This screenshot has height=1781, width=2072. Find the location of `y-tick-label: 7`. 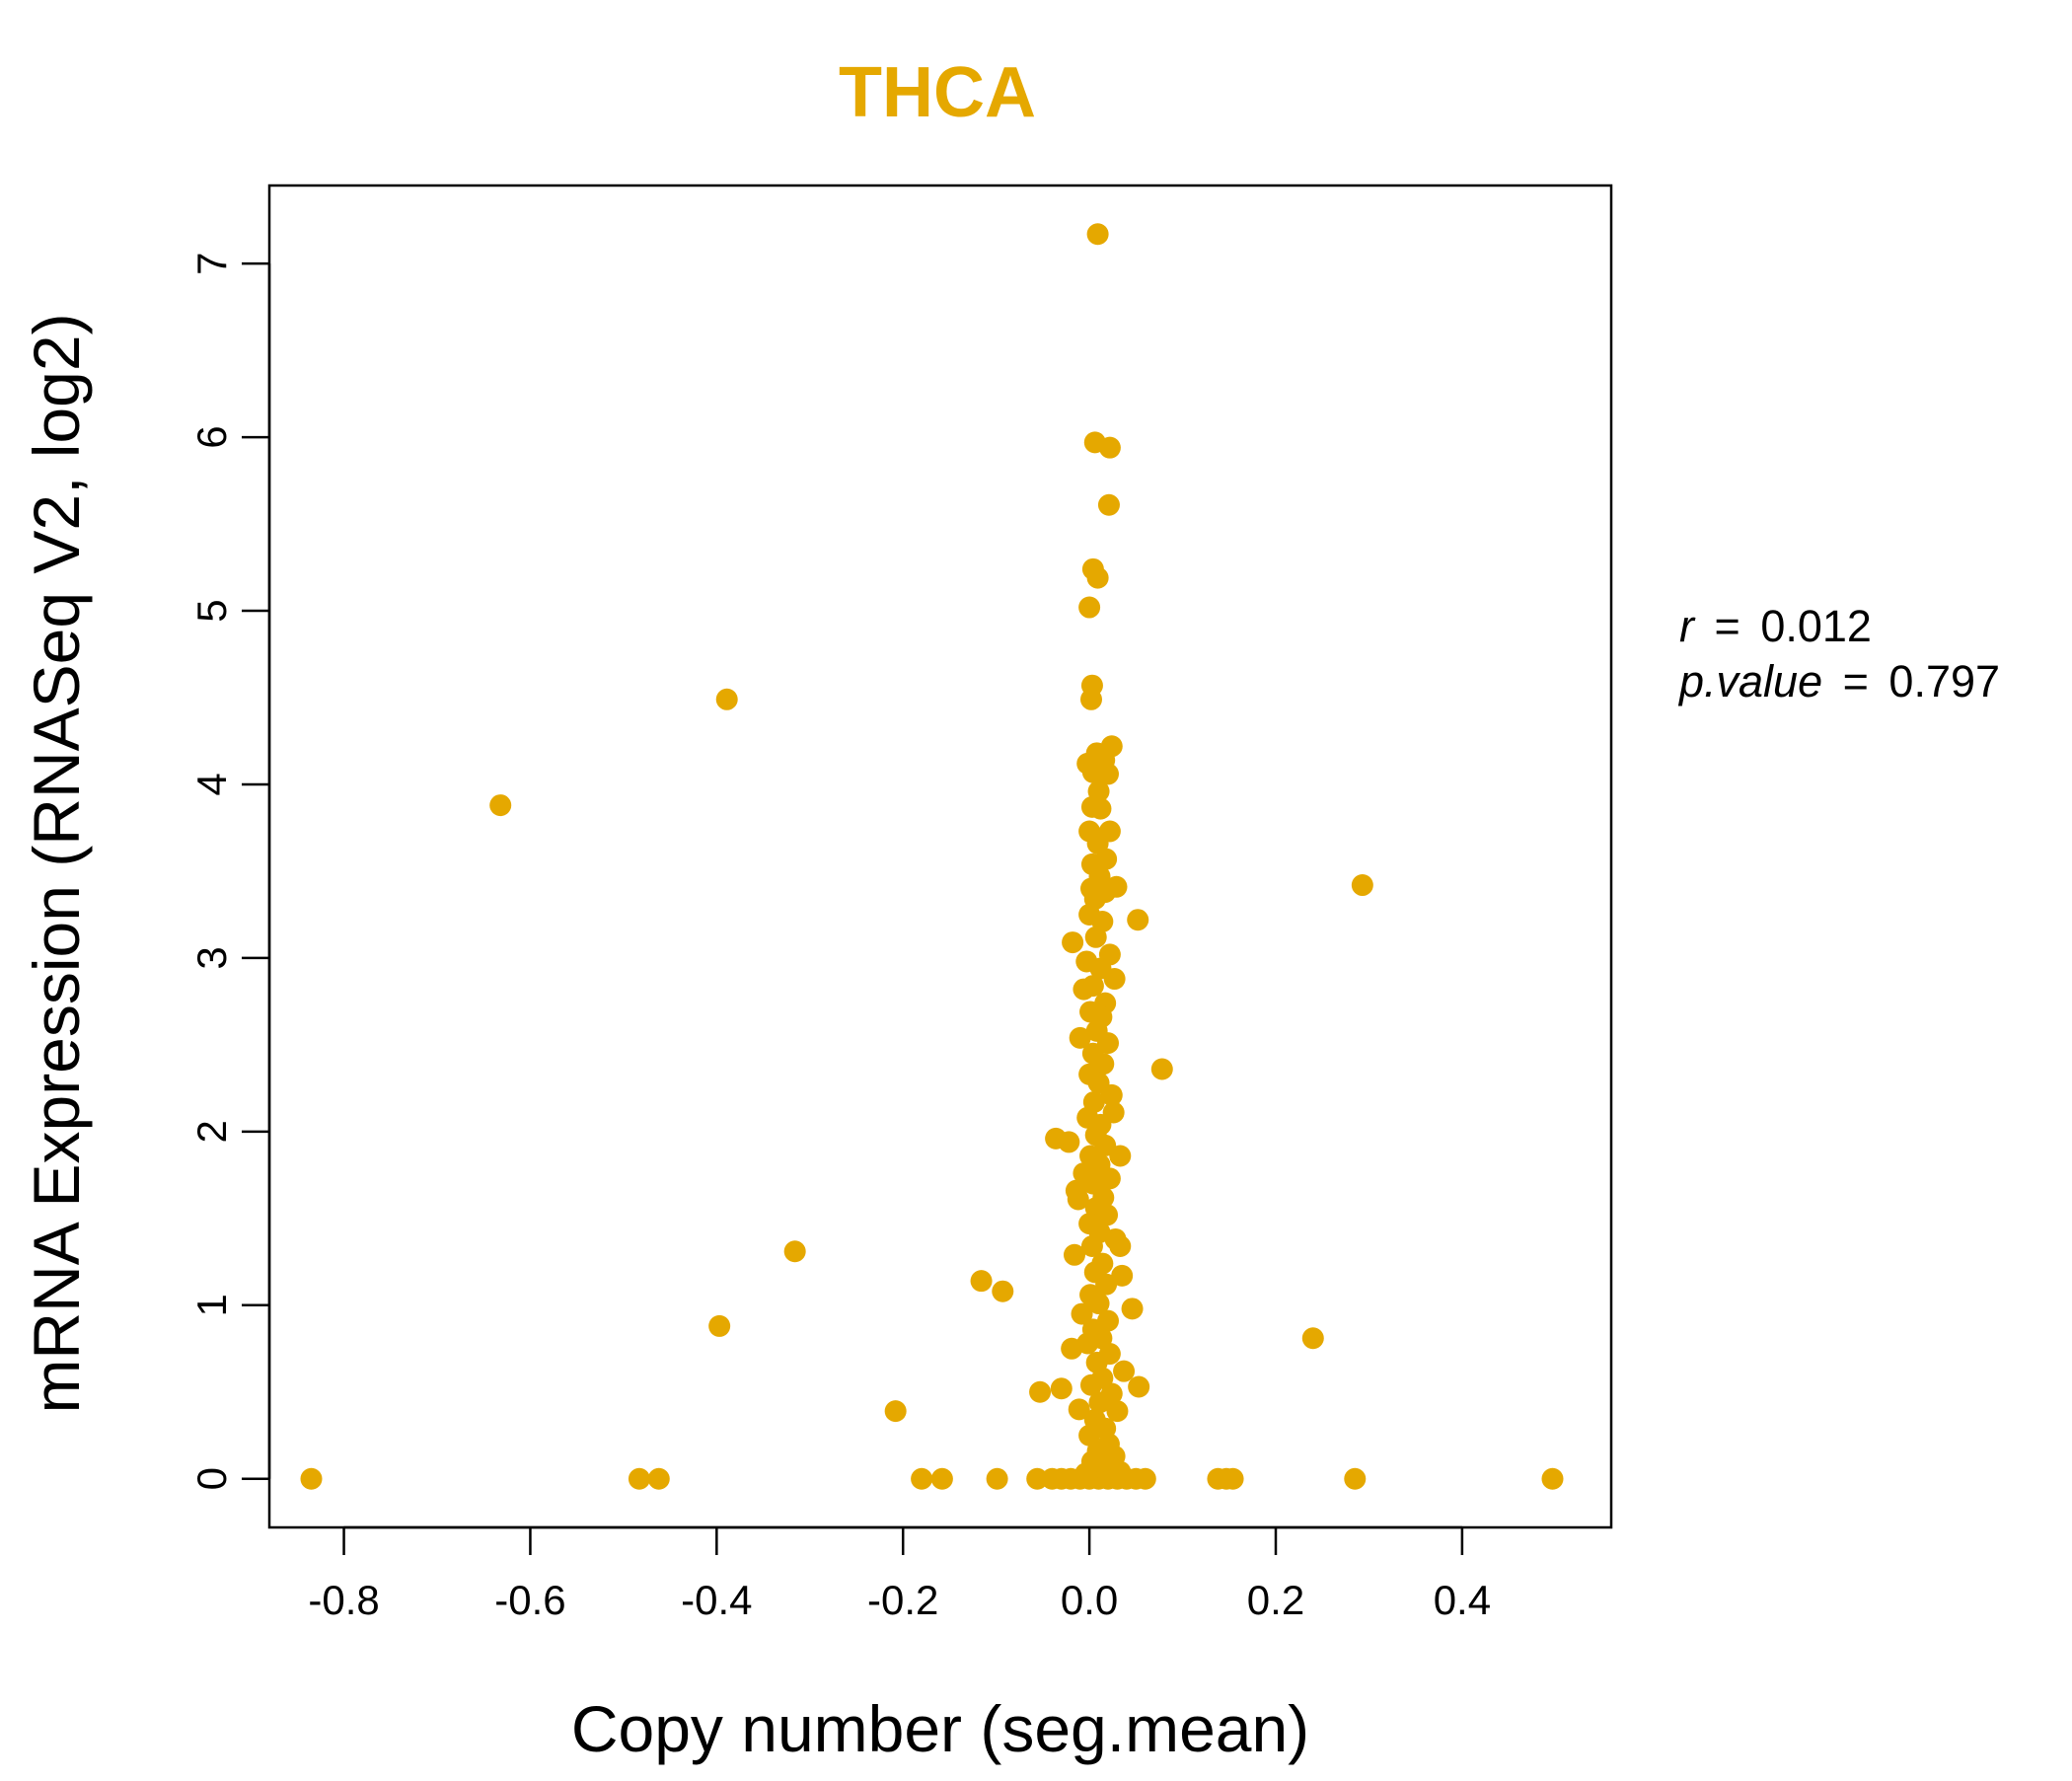

y-tick-label: 7 is located at coordinates (212, 263).